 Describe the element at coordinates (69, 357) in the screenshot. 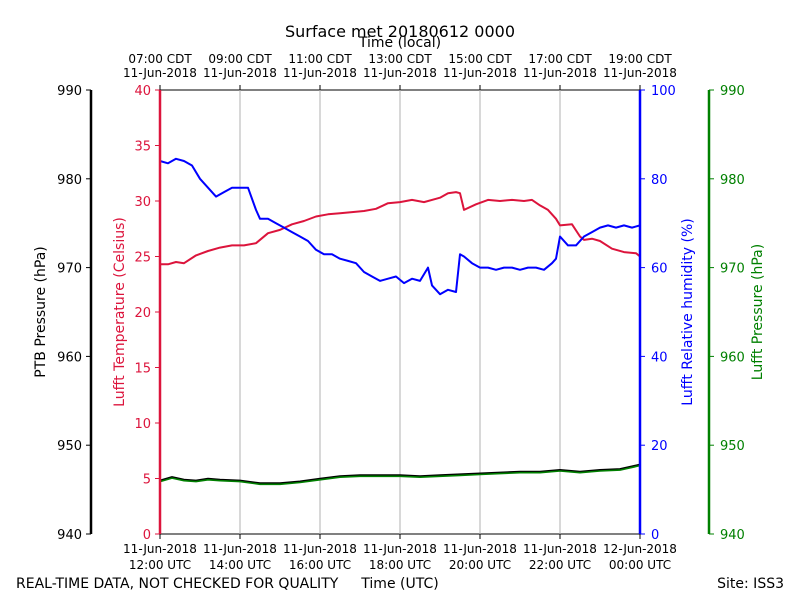

I see `ptb-tick-label: 960` at that location.